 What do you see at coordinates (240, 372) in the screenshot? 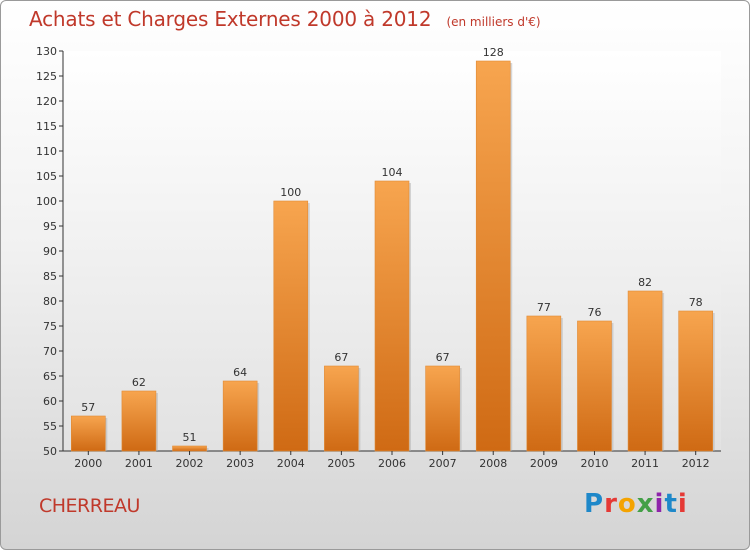
I see `data-label: 64` at bounding box center [240, 372].